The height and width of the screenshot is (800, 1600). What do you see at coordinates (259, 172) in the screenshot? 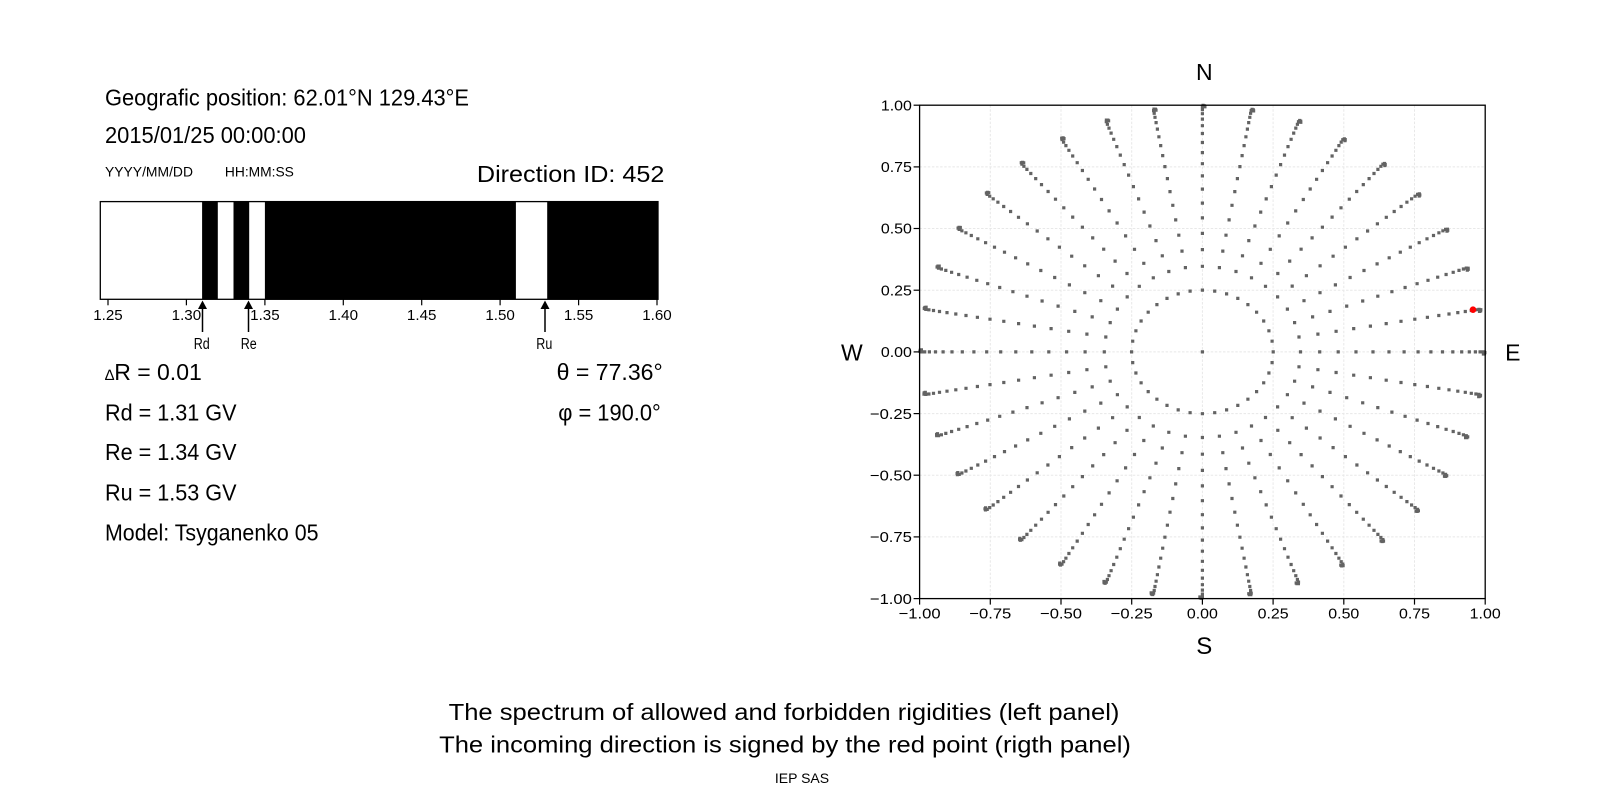
I see `svg-text: HH:MM:SS` at bounding box center [259, 172].